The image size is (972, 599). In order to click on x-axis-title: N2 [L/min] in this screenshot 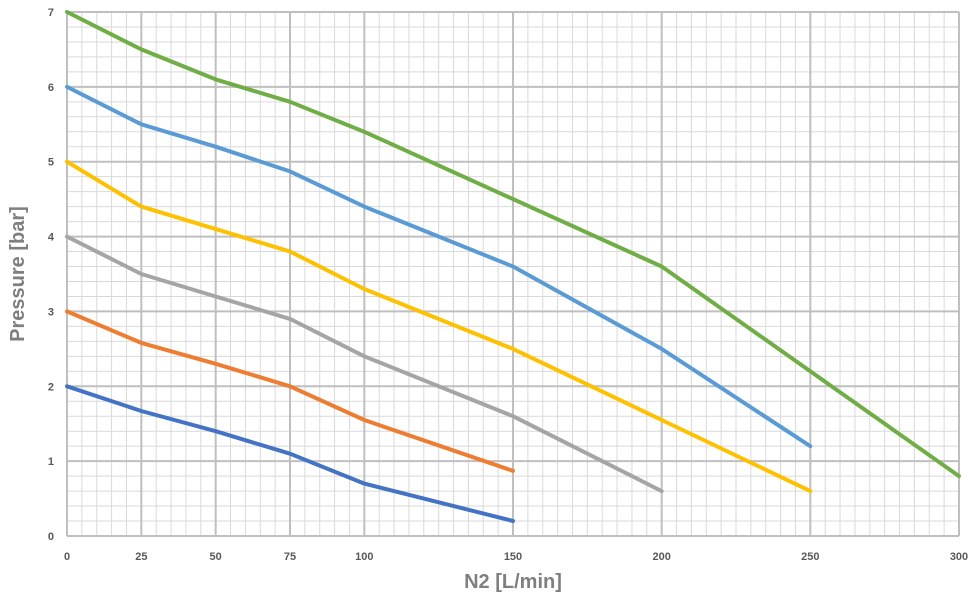, I will do `click(513, 582)`.